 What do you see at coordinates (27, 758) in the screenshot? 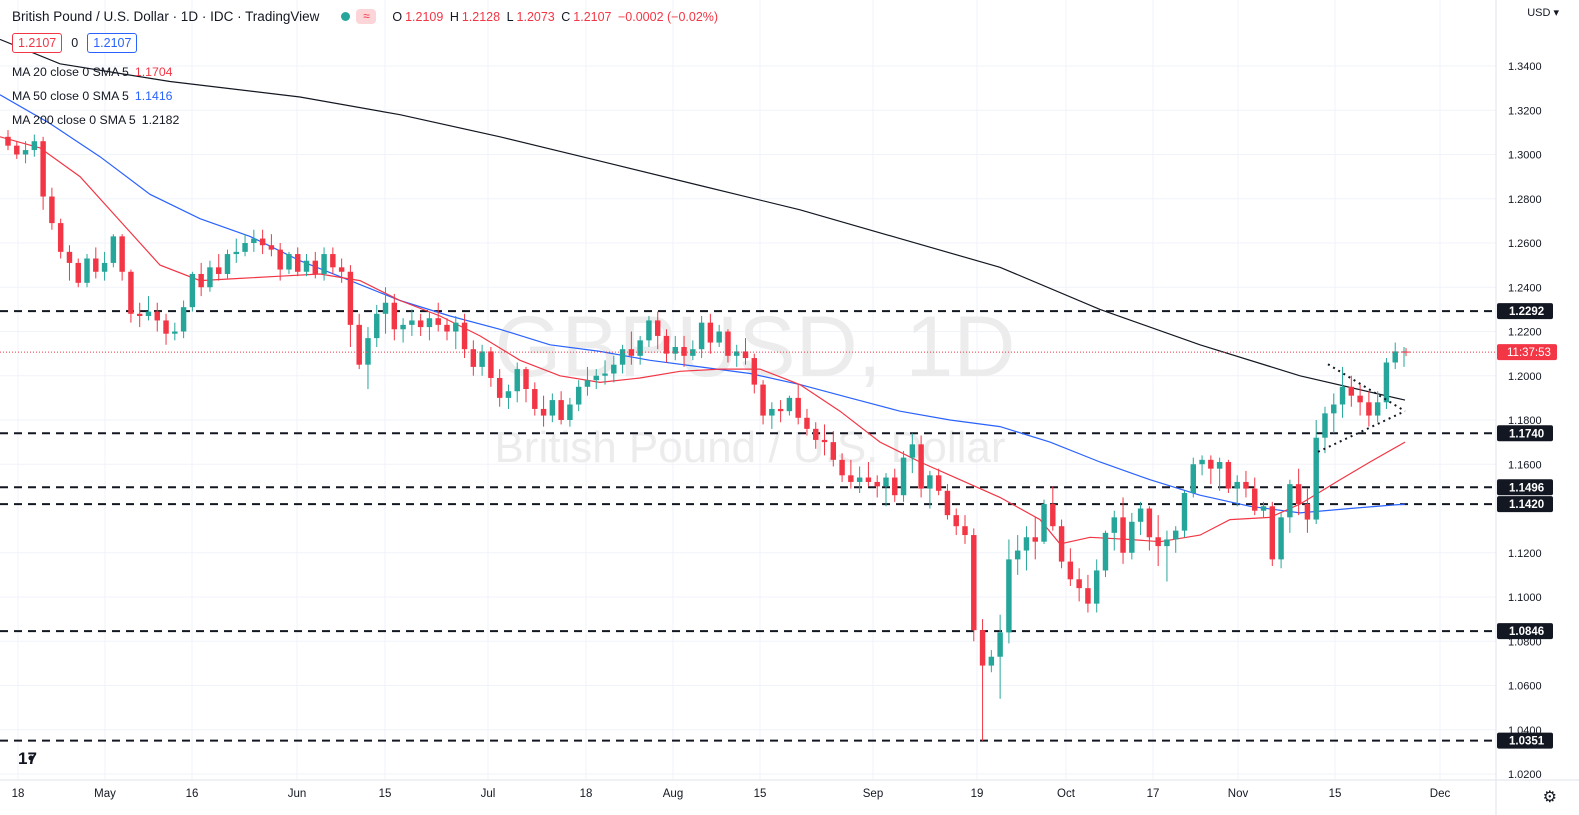
I see `tradingview-logo: 17` at bounding box center [27, 758].